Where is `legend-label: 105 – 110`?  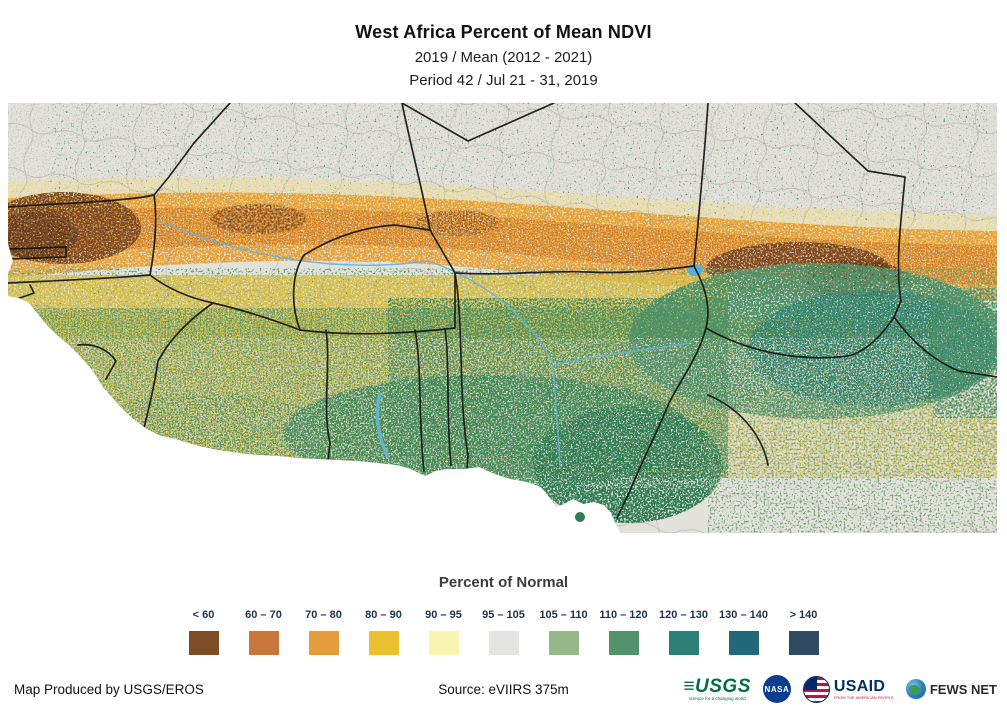
legend-label: 105 – 110 is located at coordinates (563, 615).